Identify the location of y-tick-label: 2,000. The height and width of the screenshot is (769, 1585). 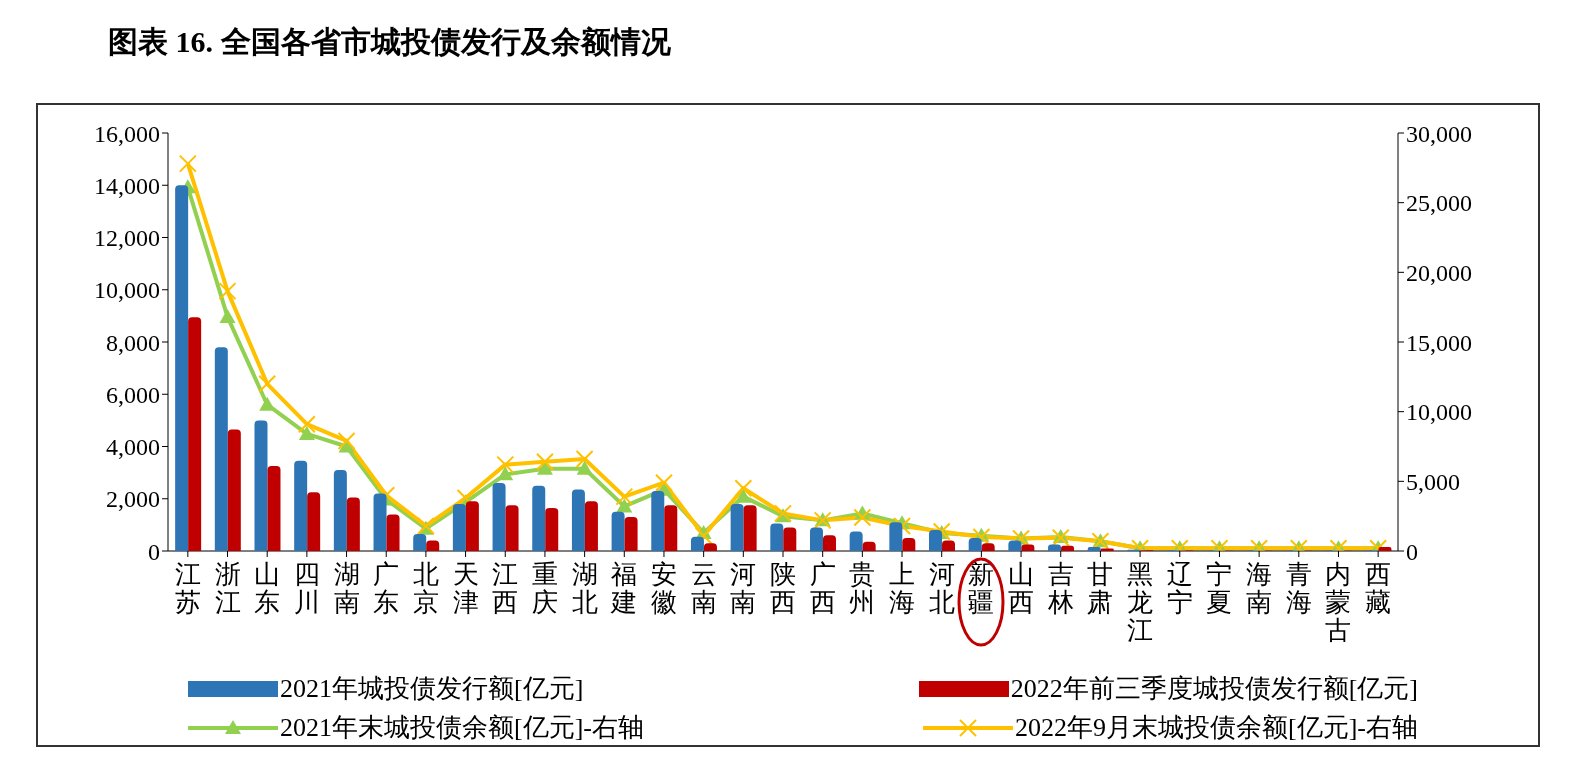
(133, 499).